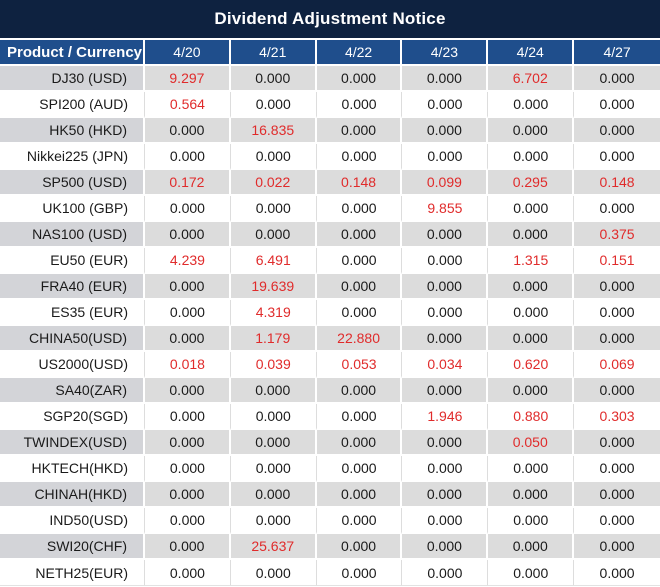 This screenshot has width=660, height=587. I want to click on dividend-value-cell: 0.018, so click(188, 365).